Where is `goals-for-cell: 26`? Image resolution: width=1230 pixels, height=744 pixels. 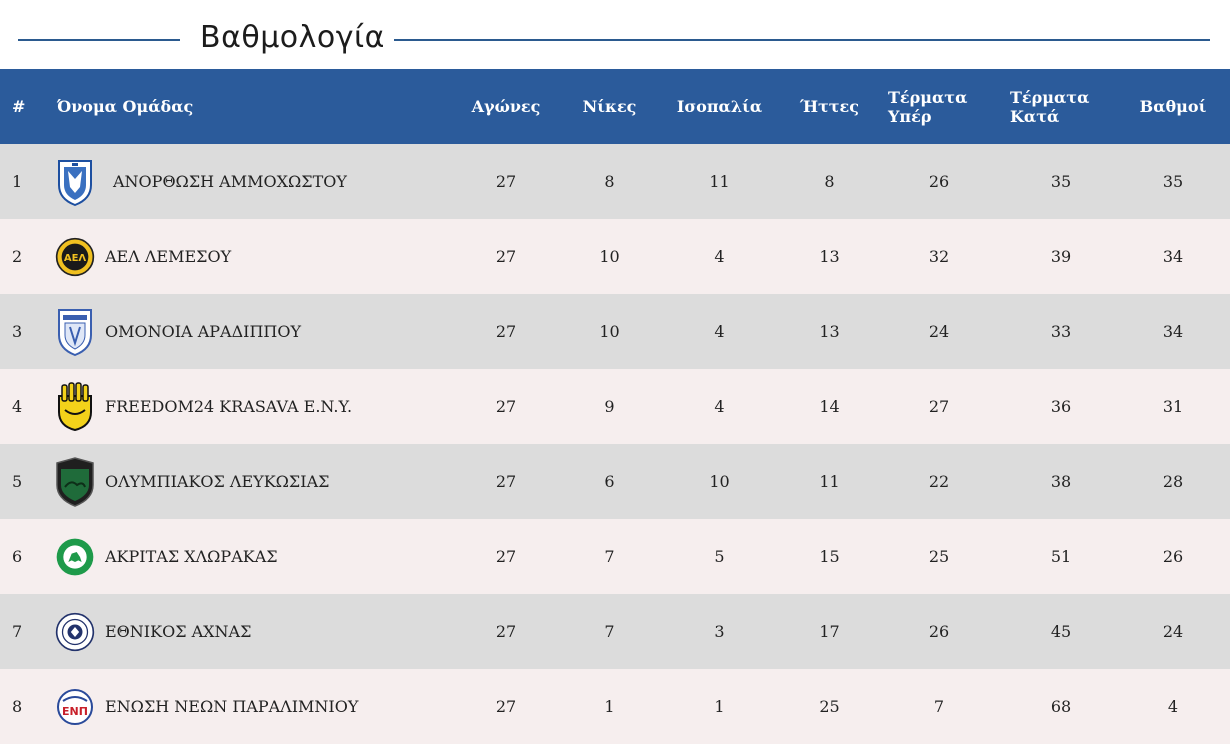
goals-for-cell: 26 is located at coordinates (939, 181).